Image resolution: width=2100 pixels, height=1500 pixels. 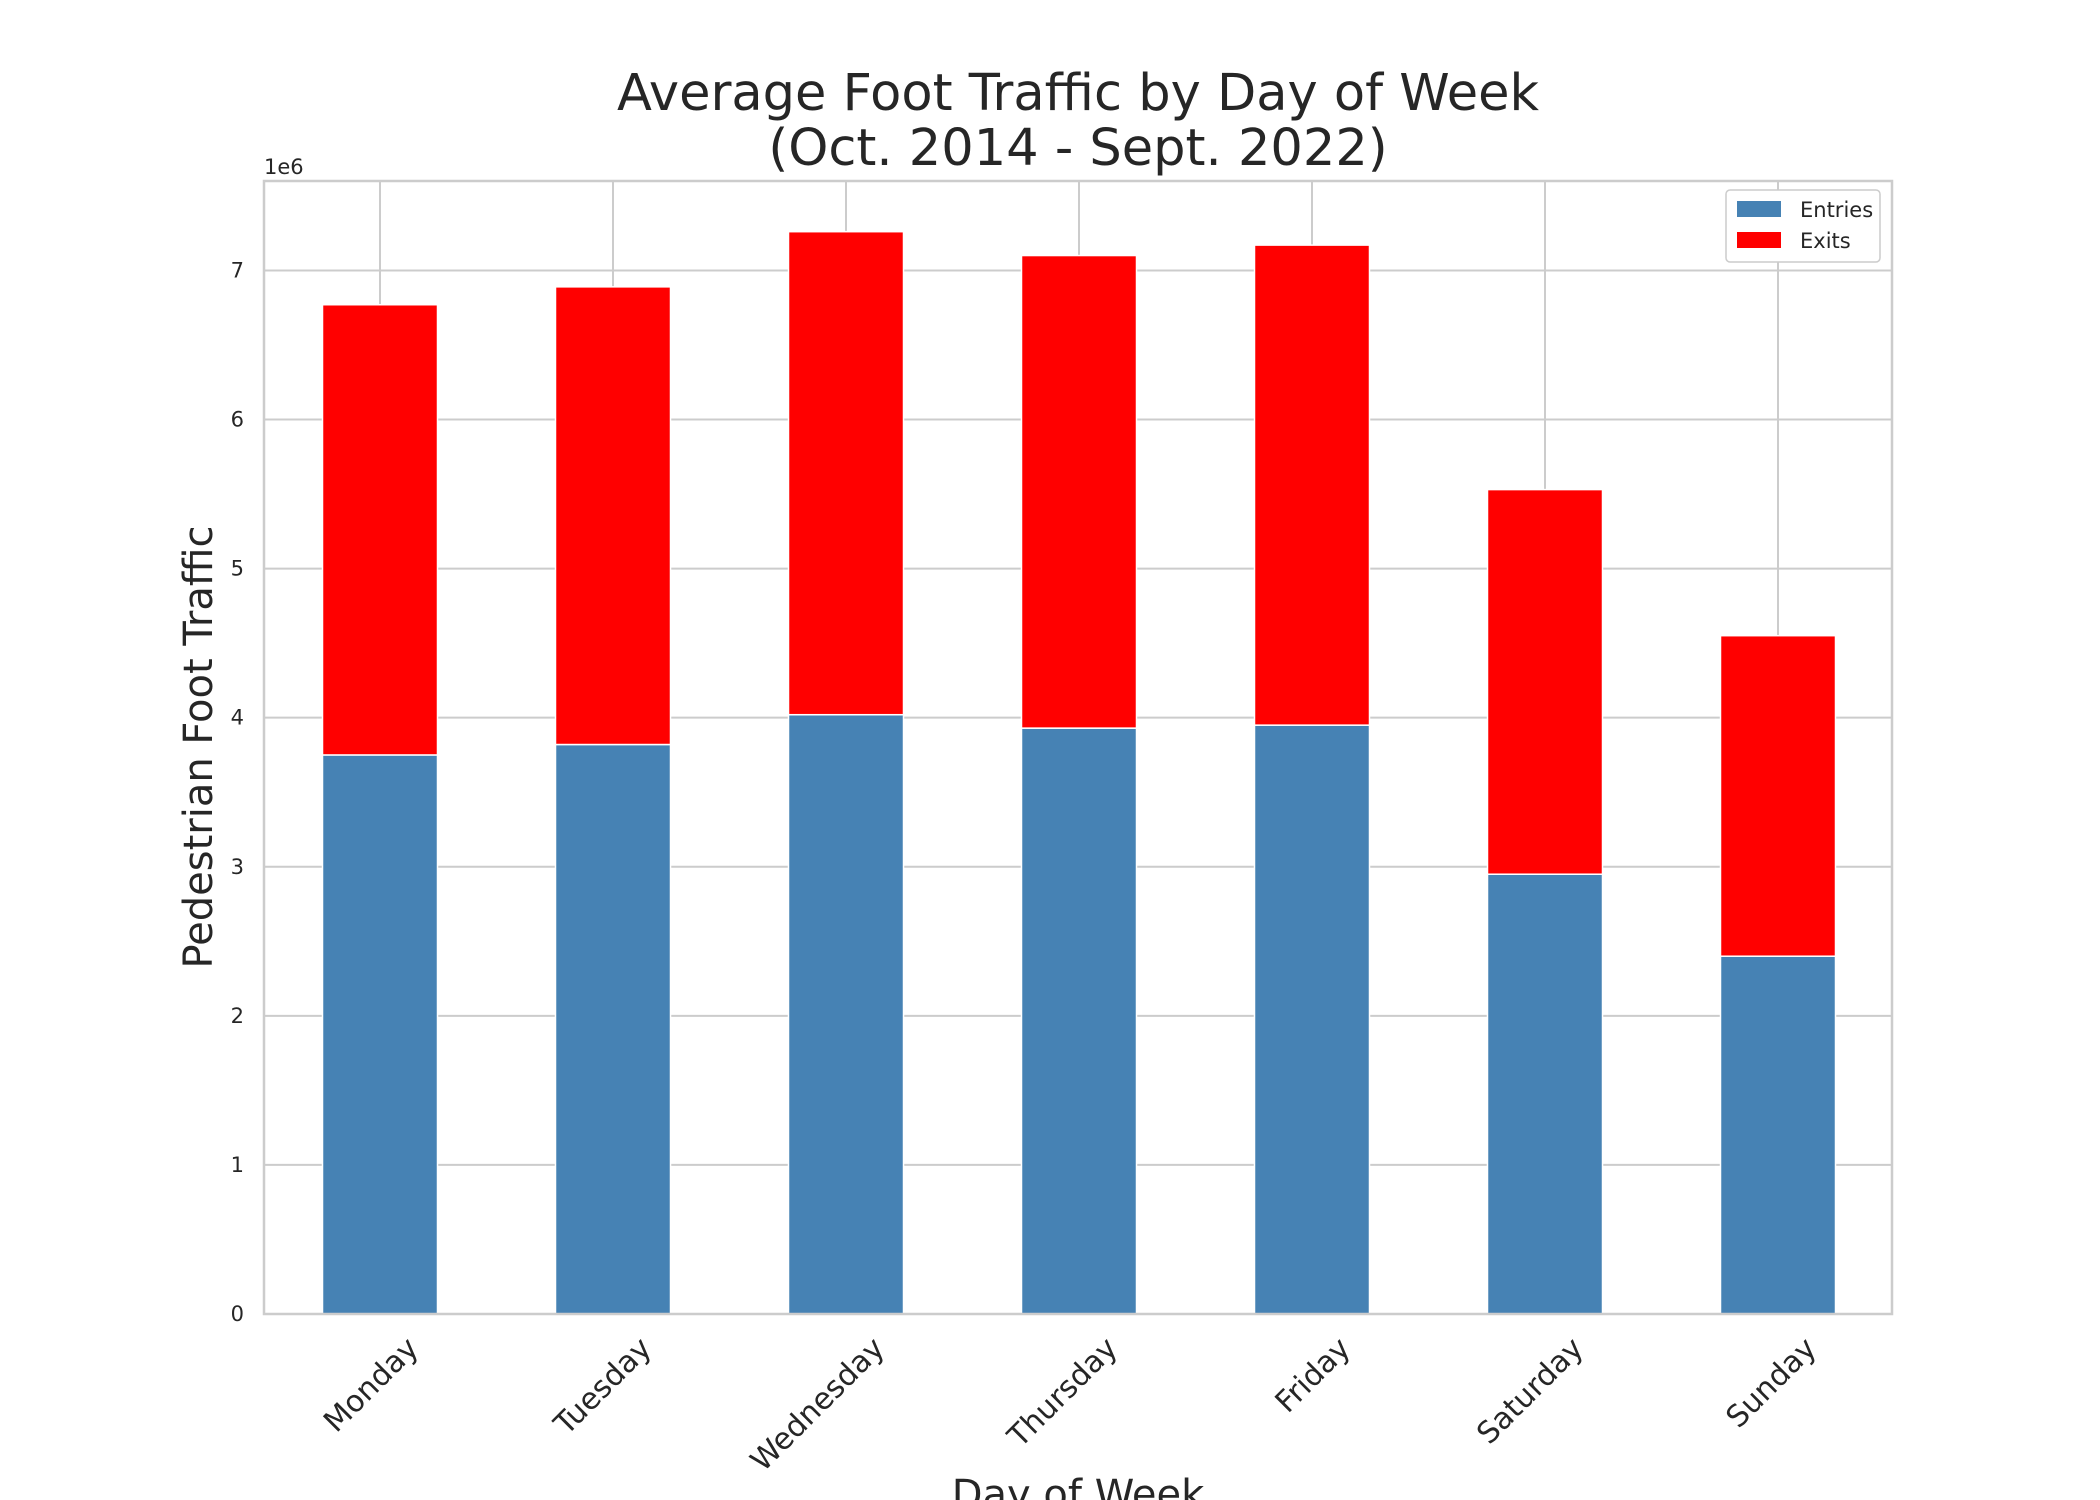 I want to click on legend: Entries Exits, so click(x=1803, y=226).